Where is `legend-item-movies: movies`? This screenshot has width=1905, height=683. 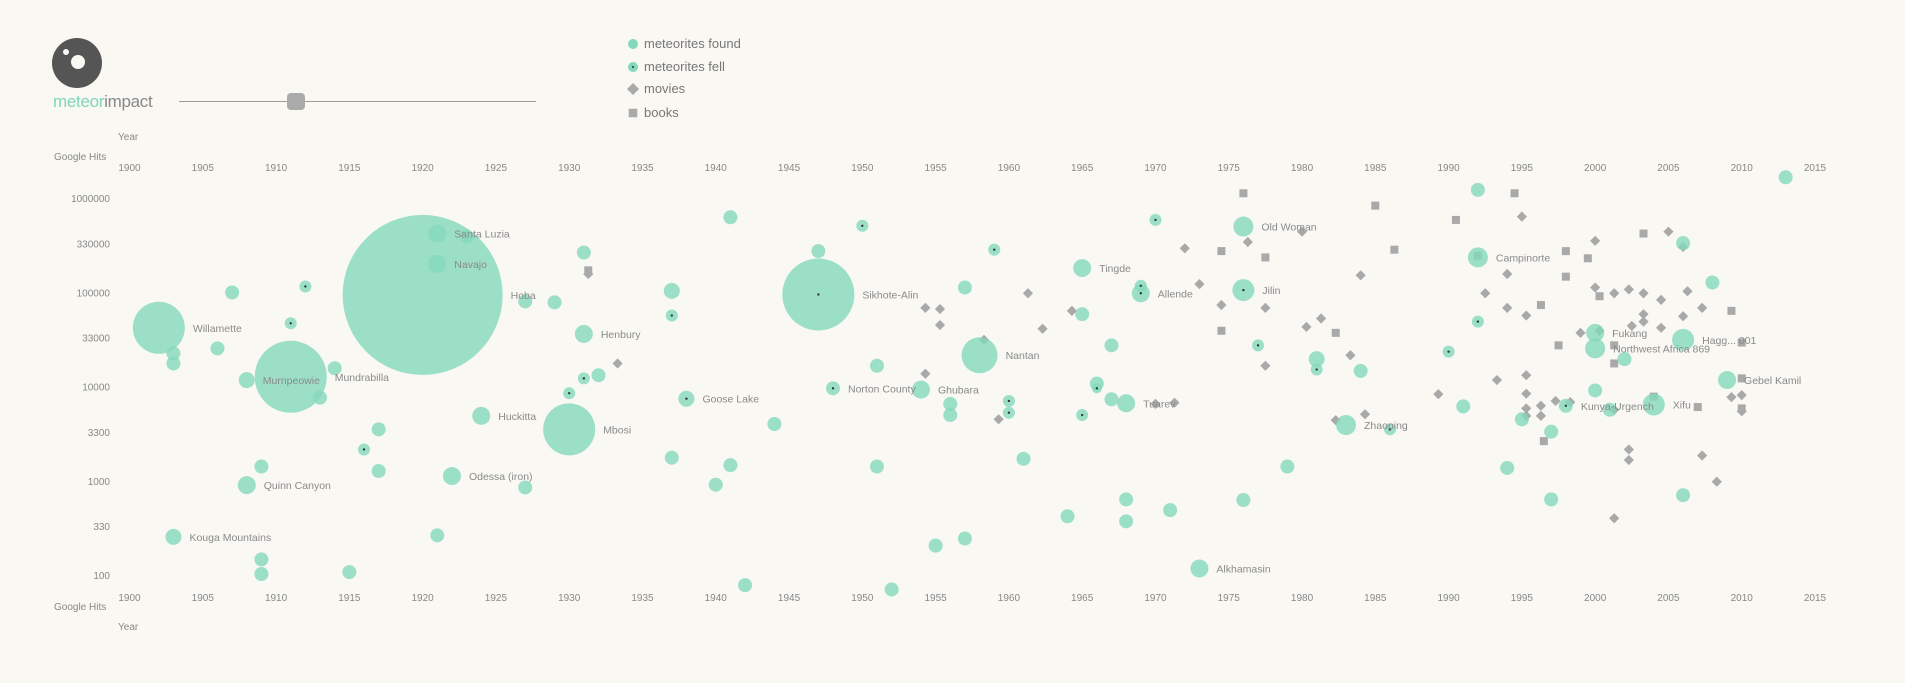
legend-item-movies: movies is located at coordinates (727, 90).